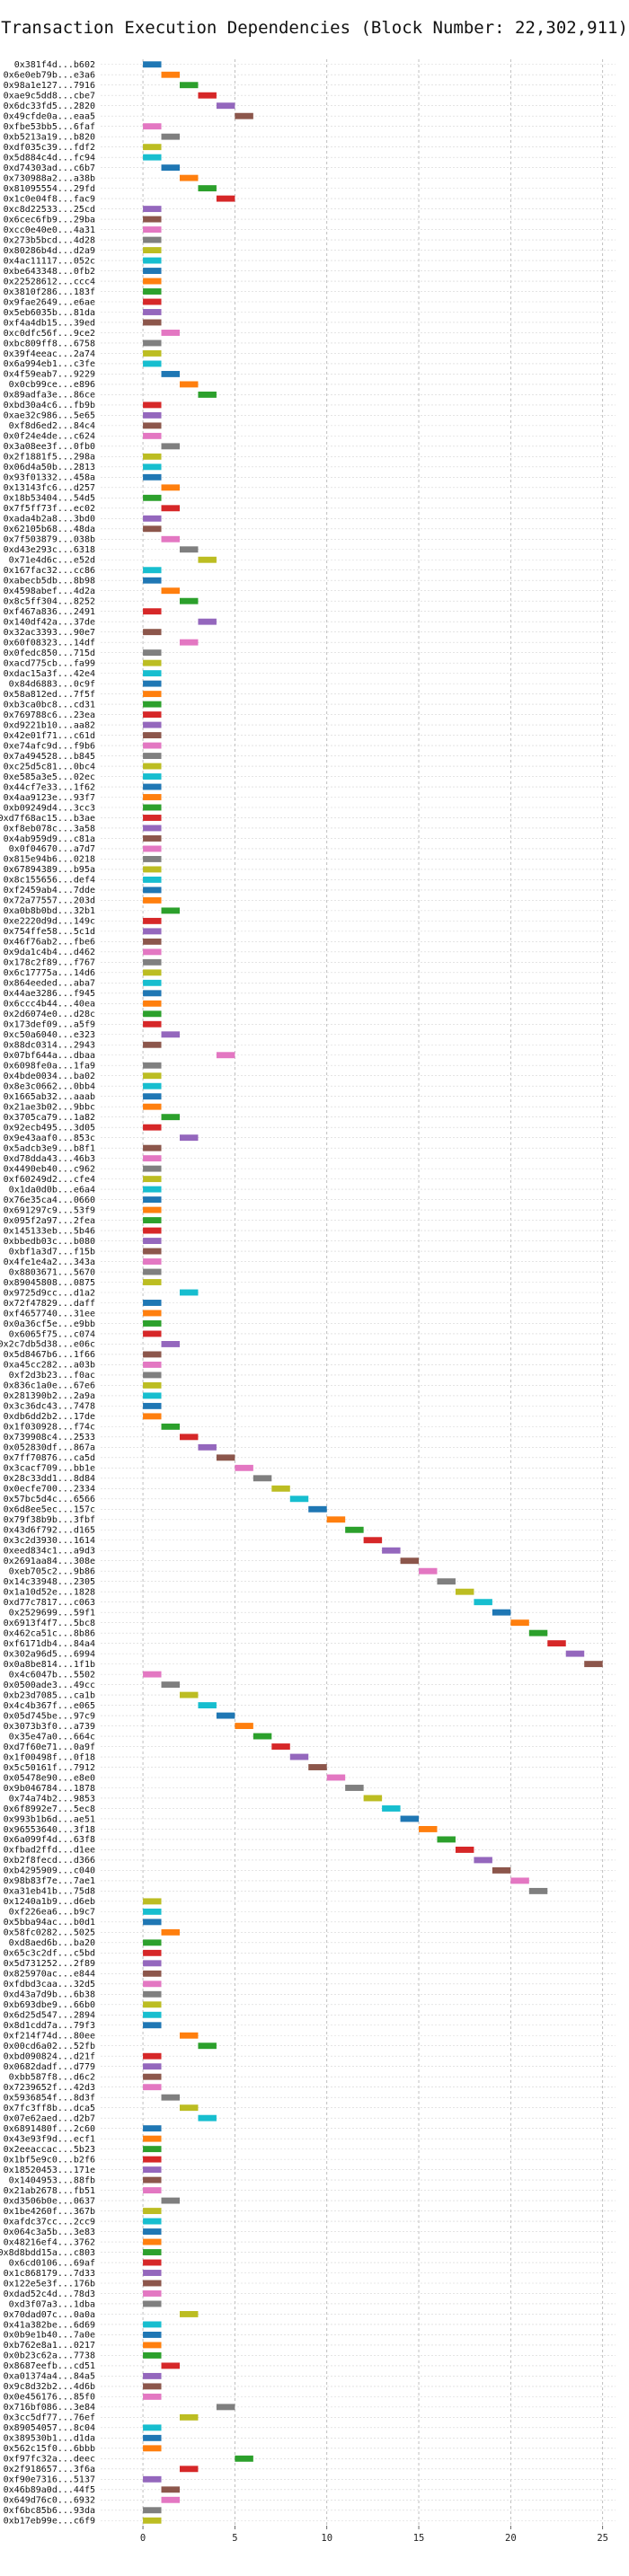 The height and width of the screenshot is (2576, 629). What do you see at coordinates (49, 2098) in the screenshot?
I see `y-tick-label: 0x5936854f...8d3f` at bounding box center [49, 2098].